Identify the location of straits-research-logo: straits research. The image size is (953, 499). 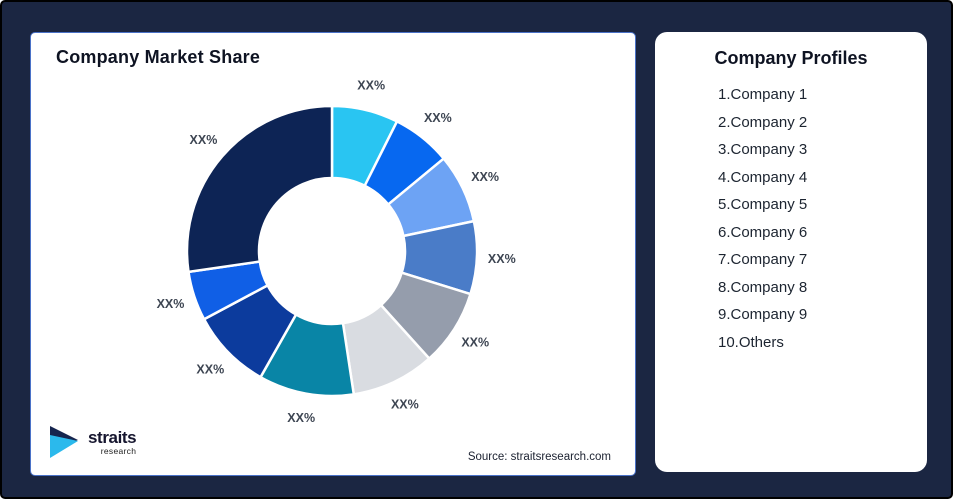
(93, 442).